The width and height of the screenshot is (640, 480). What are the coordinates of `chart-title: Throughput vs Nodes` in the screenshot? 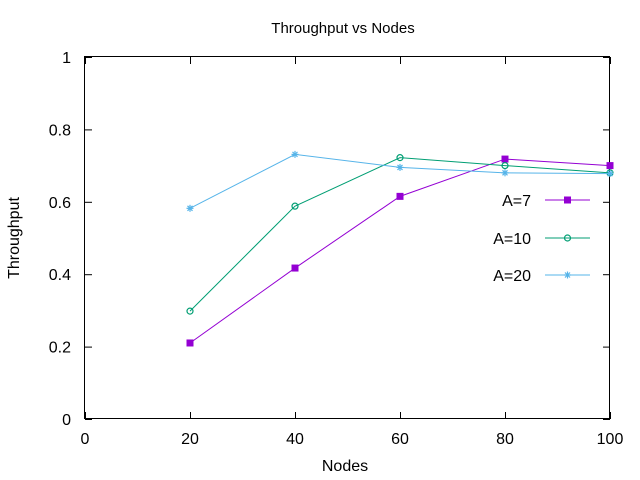 It's located at (342, 28).